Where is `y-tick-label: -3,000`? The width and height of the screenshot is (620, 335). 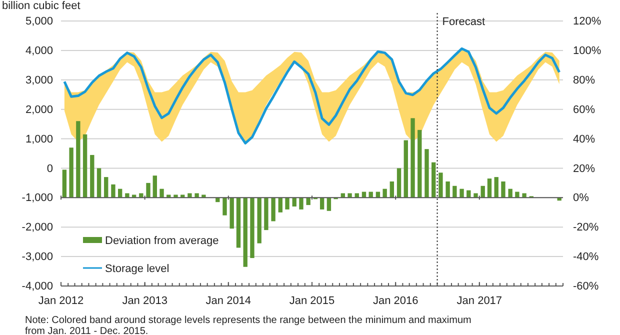
y-tick-label: -3,000 is located at coordinates (37, 257).